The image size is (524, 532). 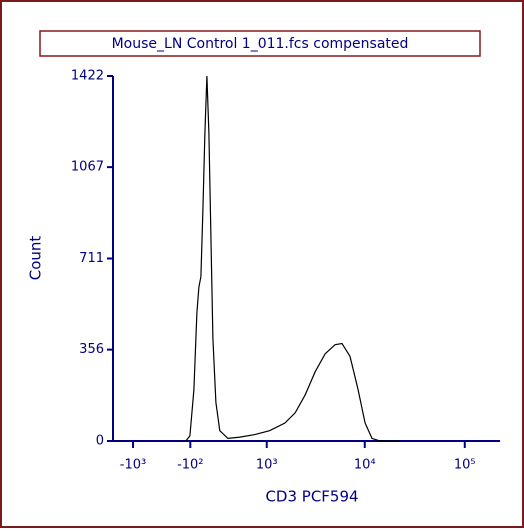 What do you see at coordinates (267, 465) in the screenshot?
I see `x-tick-label: 10³` at bounding box center [267, 465].